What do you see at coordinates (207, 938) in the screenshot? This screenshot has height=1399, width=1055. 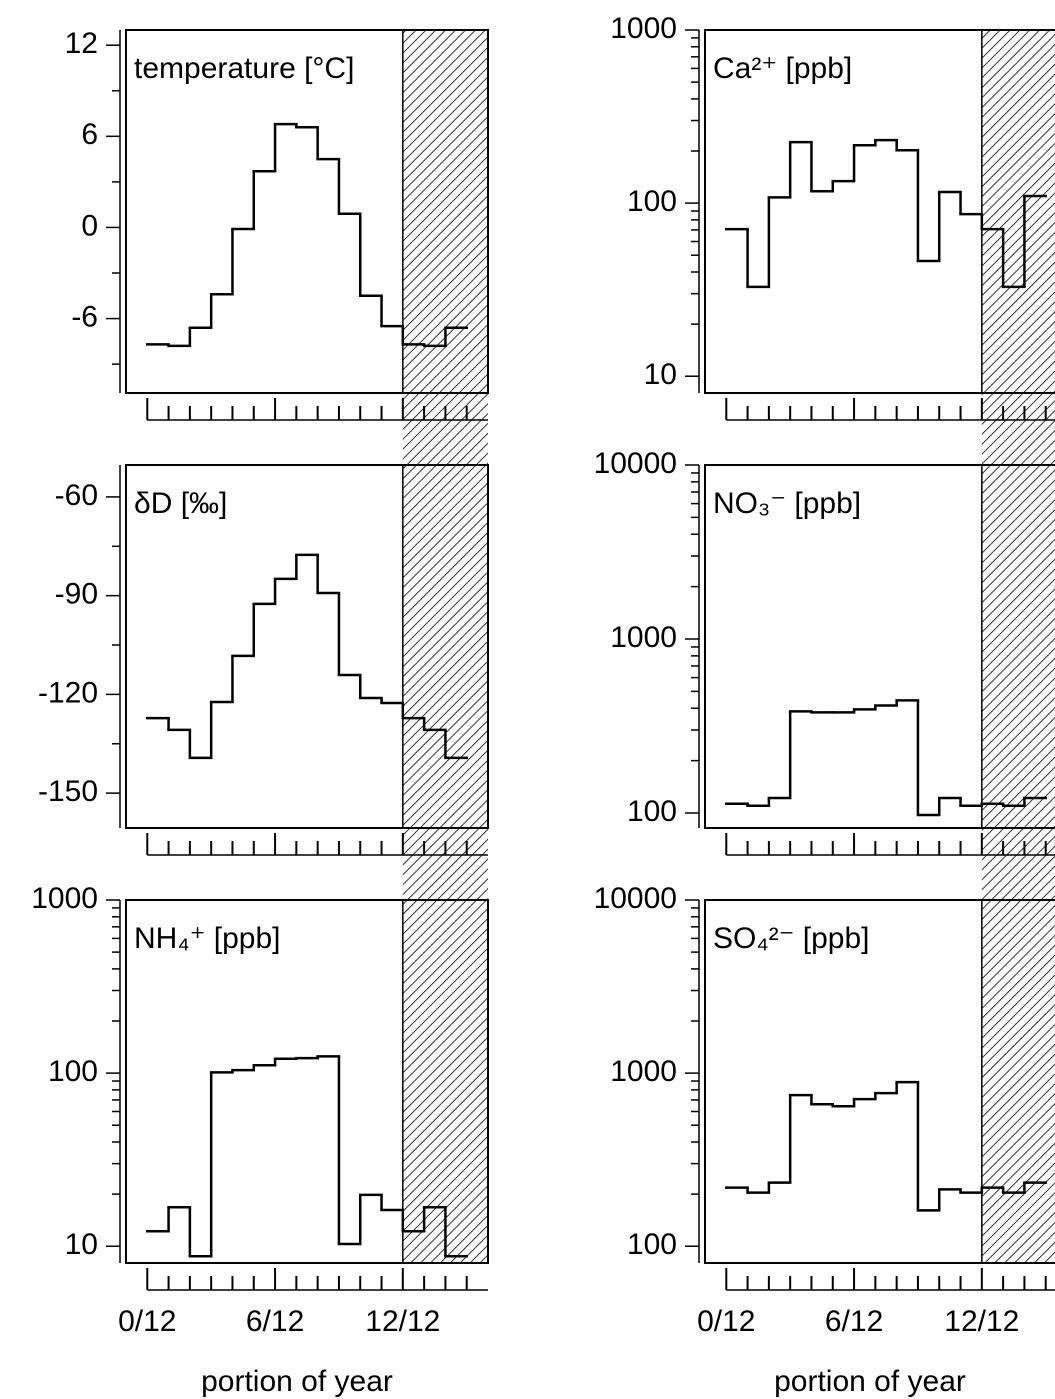 I see `panel-title: NH₄⁺ [ppb]` at bounding box center [207, 938].